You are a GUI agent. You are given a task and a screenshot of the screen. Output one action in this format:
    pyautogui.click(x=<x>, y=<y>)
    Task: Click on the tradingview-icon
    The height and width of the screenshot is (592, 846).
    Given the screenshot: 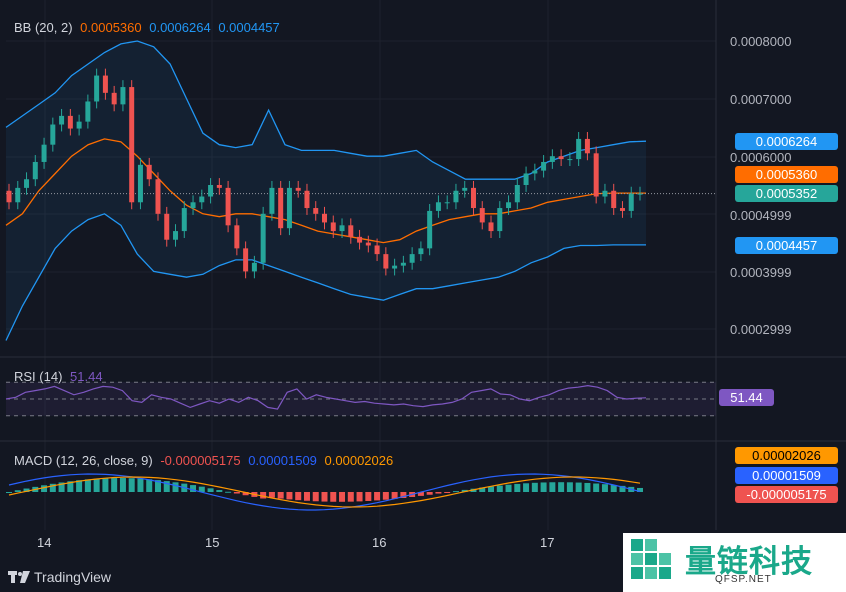 What is the action you would take?
    pyautogui.click(x=19, y=577)
    